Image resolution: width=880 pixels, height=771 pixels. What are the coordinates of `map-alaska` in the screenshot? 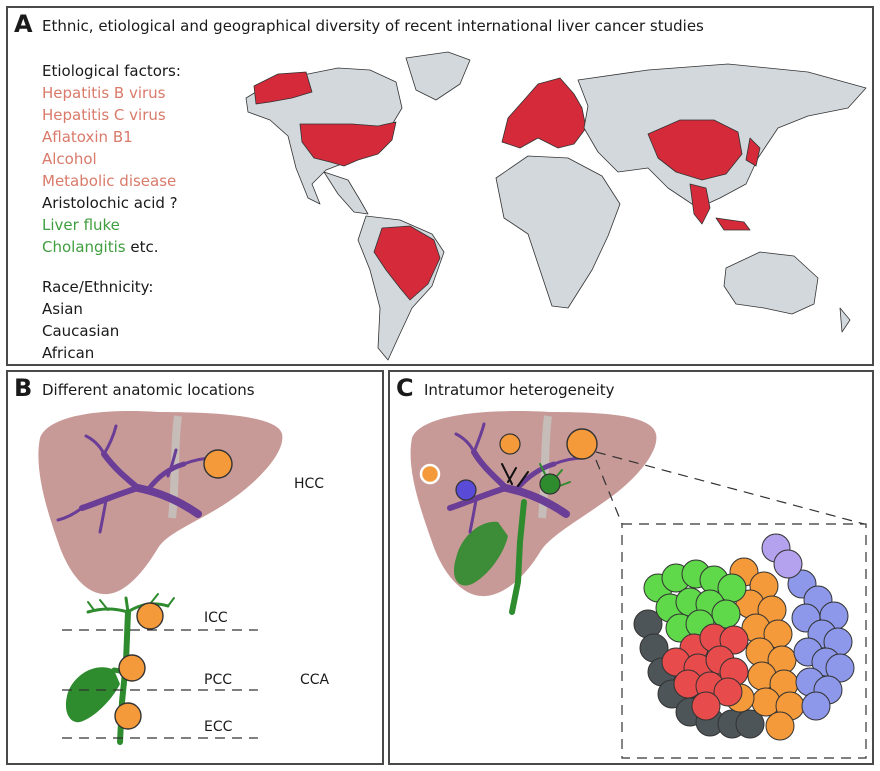 It's located at (283, 88).